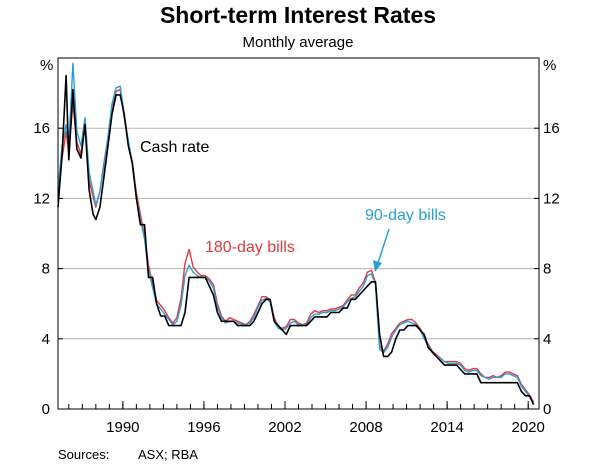 This screenshot has height=467, width=597. I want to click on x-tick-label: 2014, so click(446, 427).